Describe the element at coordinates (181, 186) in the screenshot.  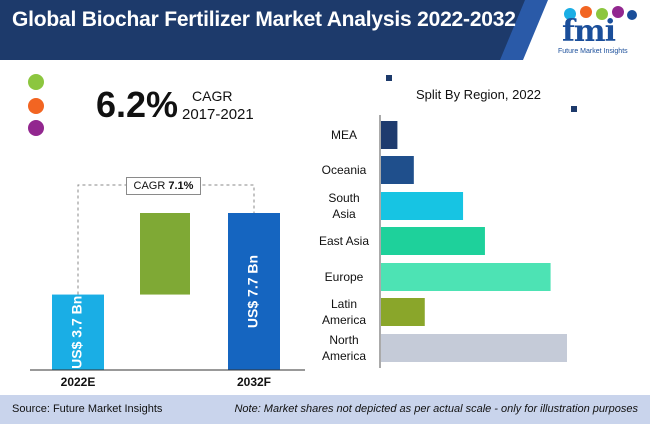
I see `forecast-cagr-value: 7.1%` at that location.